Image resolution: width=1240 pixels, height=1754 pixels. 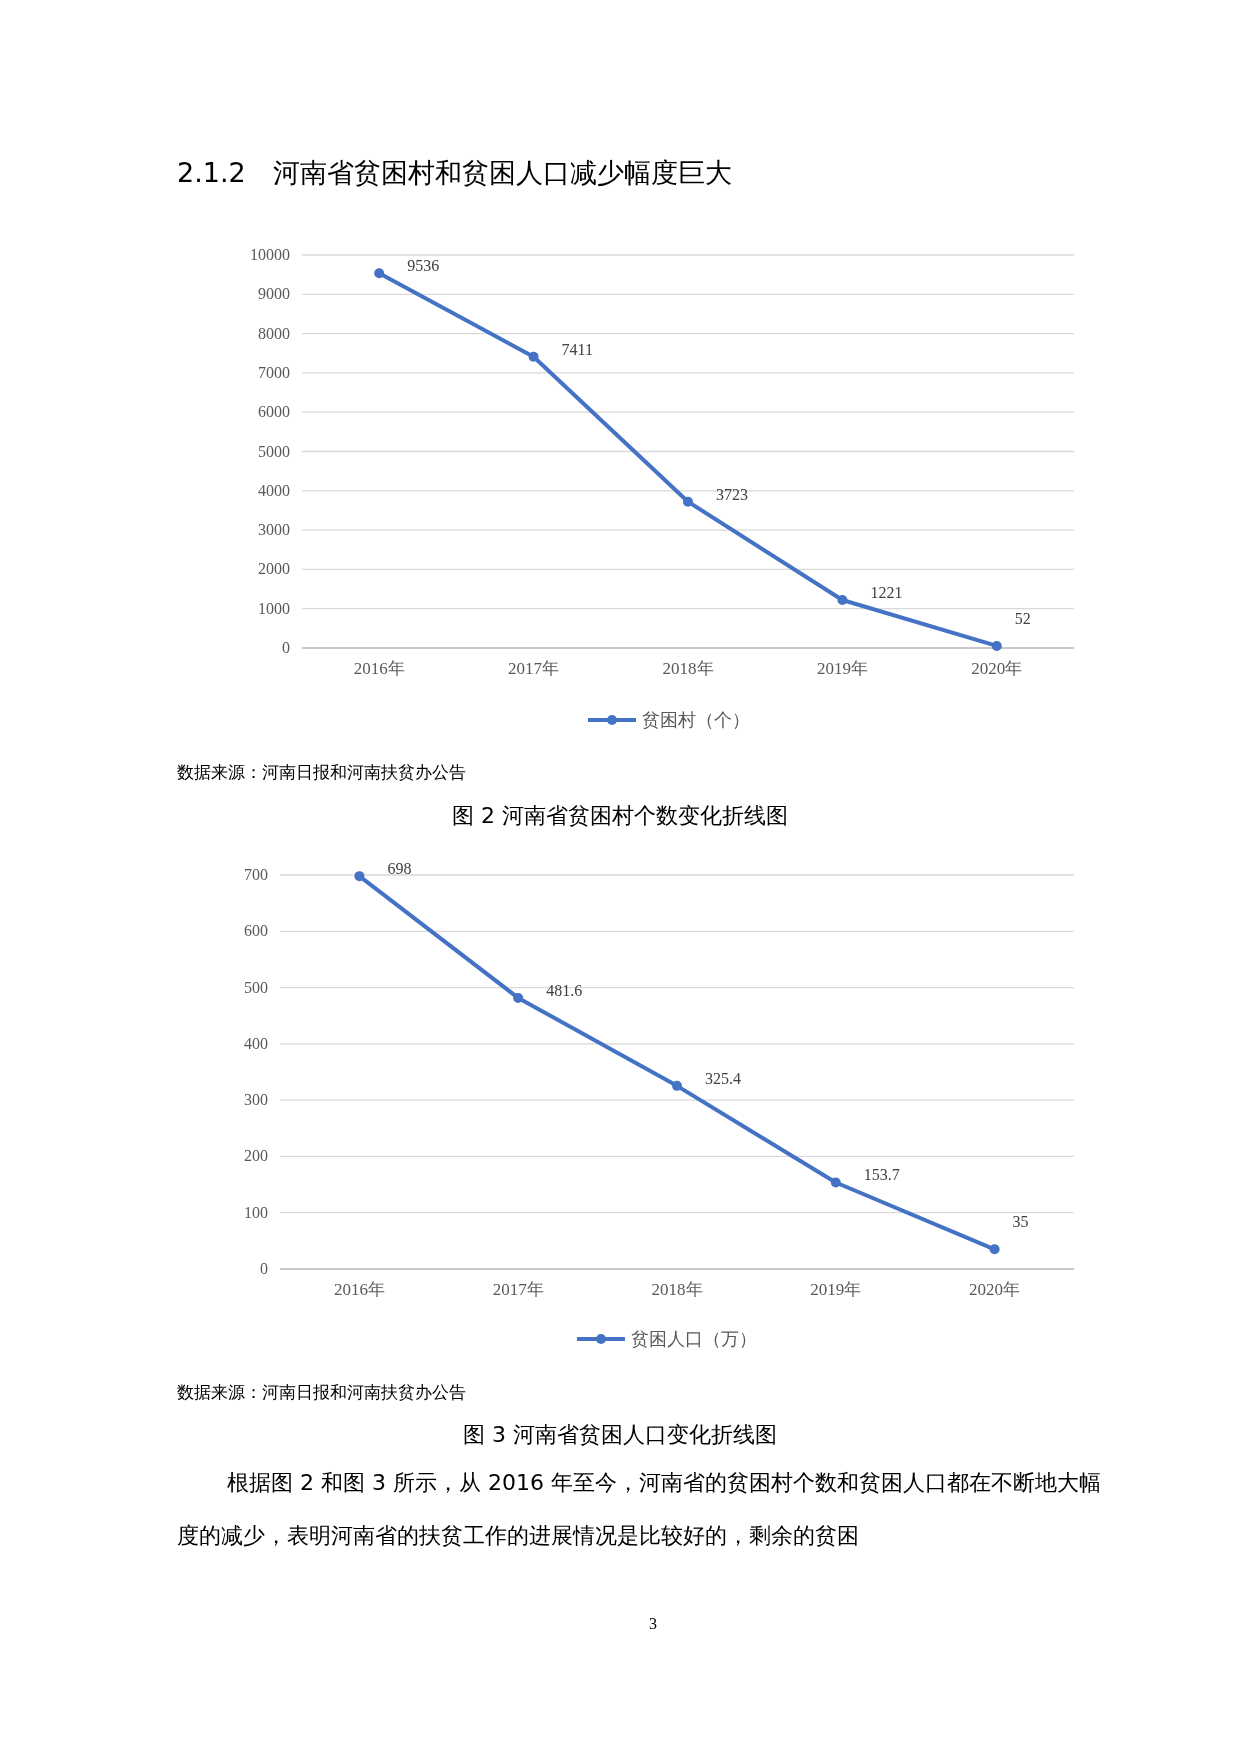 What do you see at coordinates (256, 1212) in the screenshot?
I see `y-tick-label: 100` at bounding box center [256, 1212].